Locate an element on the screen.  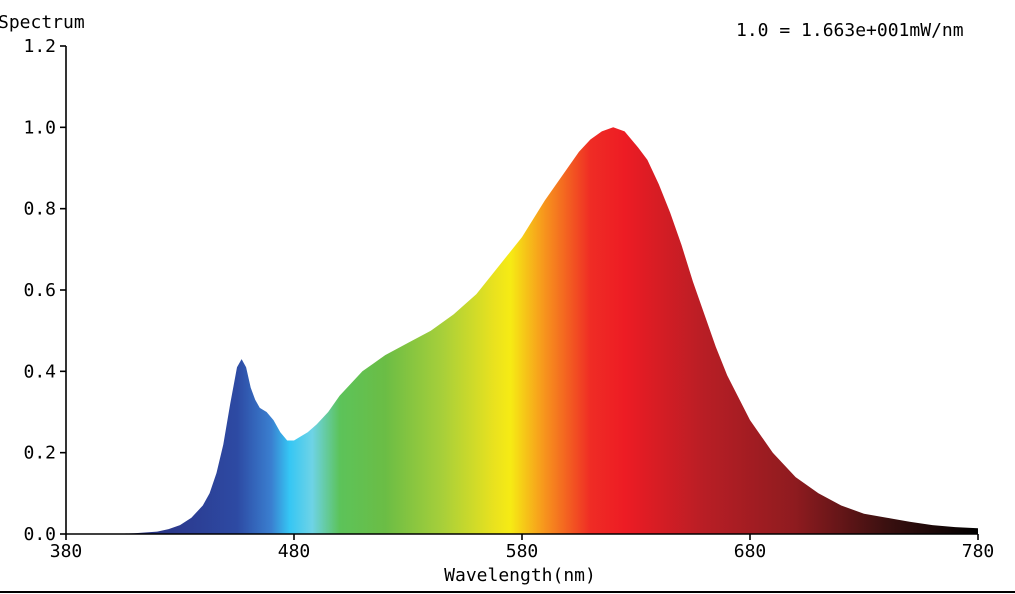
y-tick-label: 0.0 is located at coordinates (39, 534).